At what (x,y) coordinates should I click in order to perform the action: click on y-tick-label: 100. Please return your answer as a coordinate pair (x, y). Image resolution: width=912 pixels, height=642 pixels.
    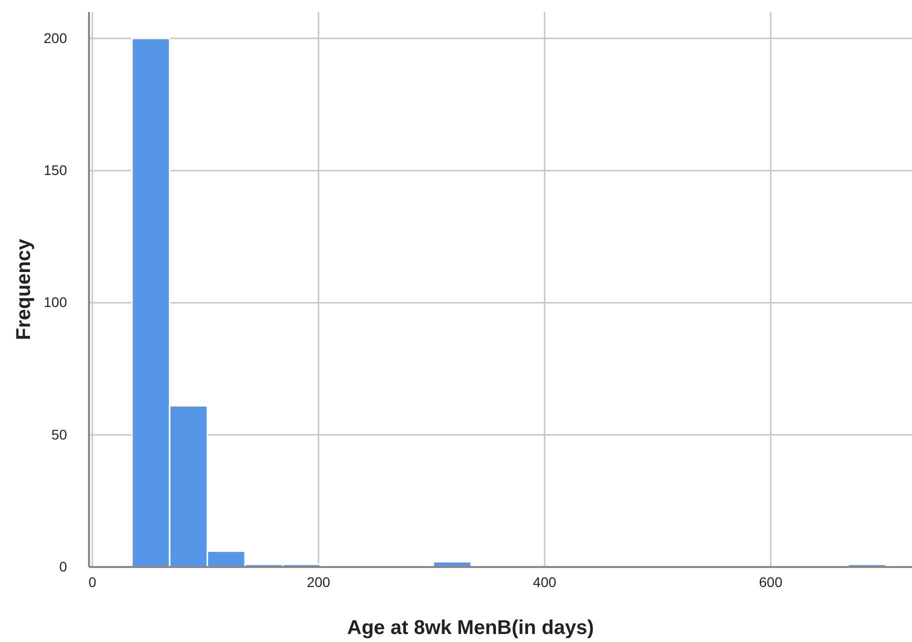
    Looking at the image, I should click on (56, 302).